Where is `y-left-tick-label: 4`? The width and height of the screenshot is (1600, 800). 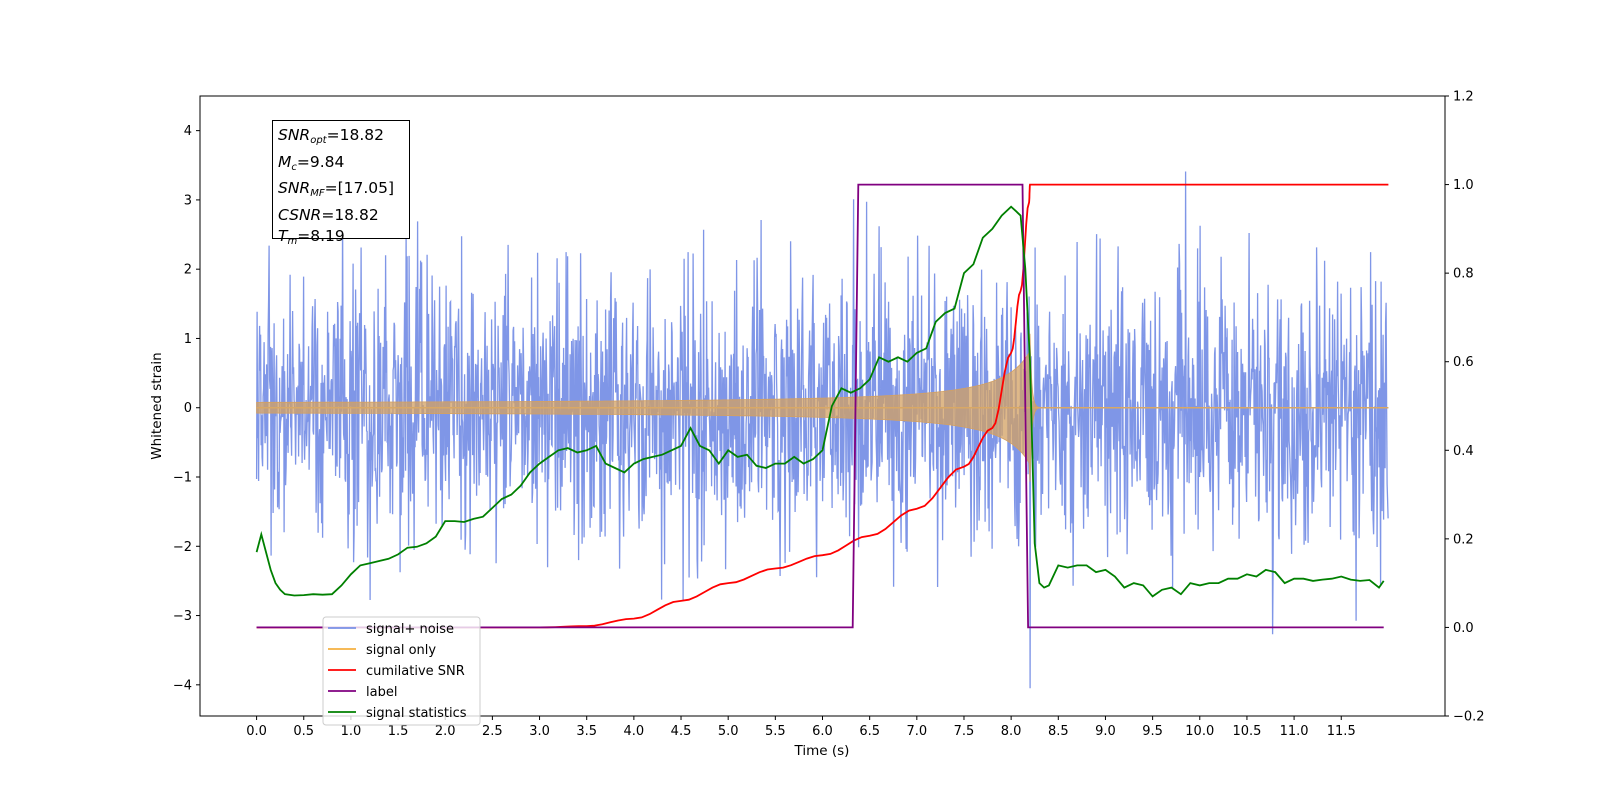
y-left-tick-label: 4 is located at coordinates (188, 131).